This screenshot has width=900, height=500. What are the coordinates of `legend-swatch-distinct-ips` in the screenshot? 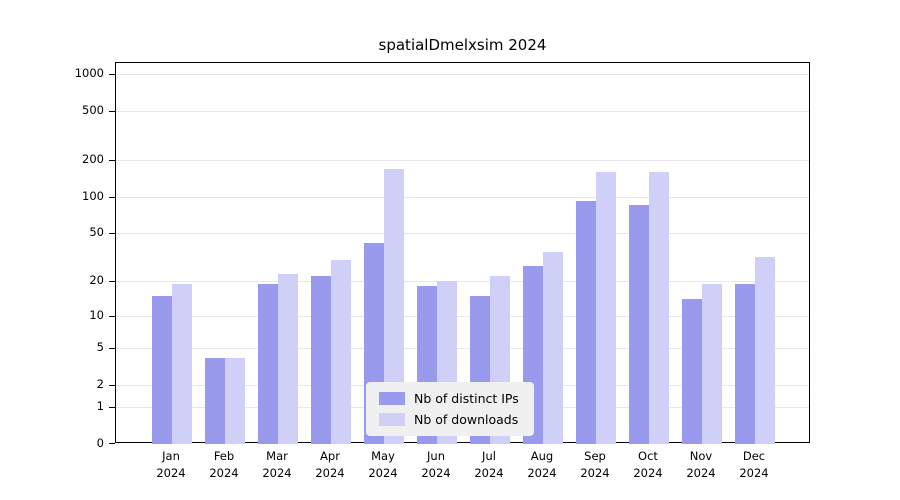 It's located at (392, 398).